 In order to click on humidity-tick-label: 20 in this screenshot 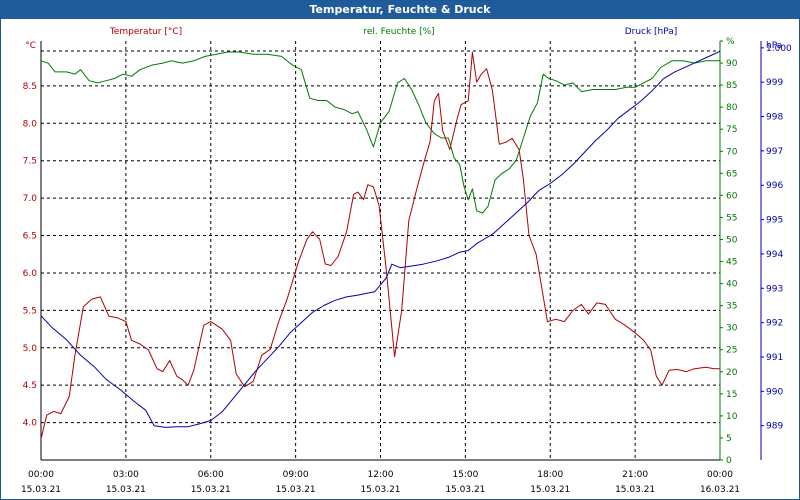, I will do `click(732, 373)`.